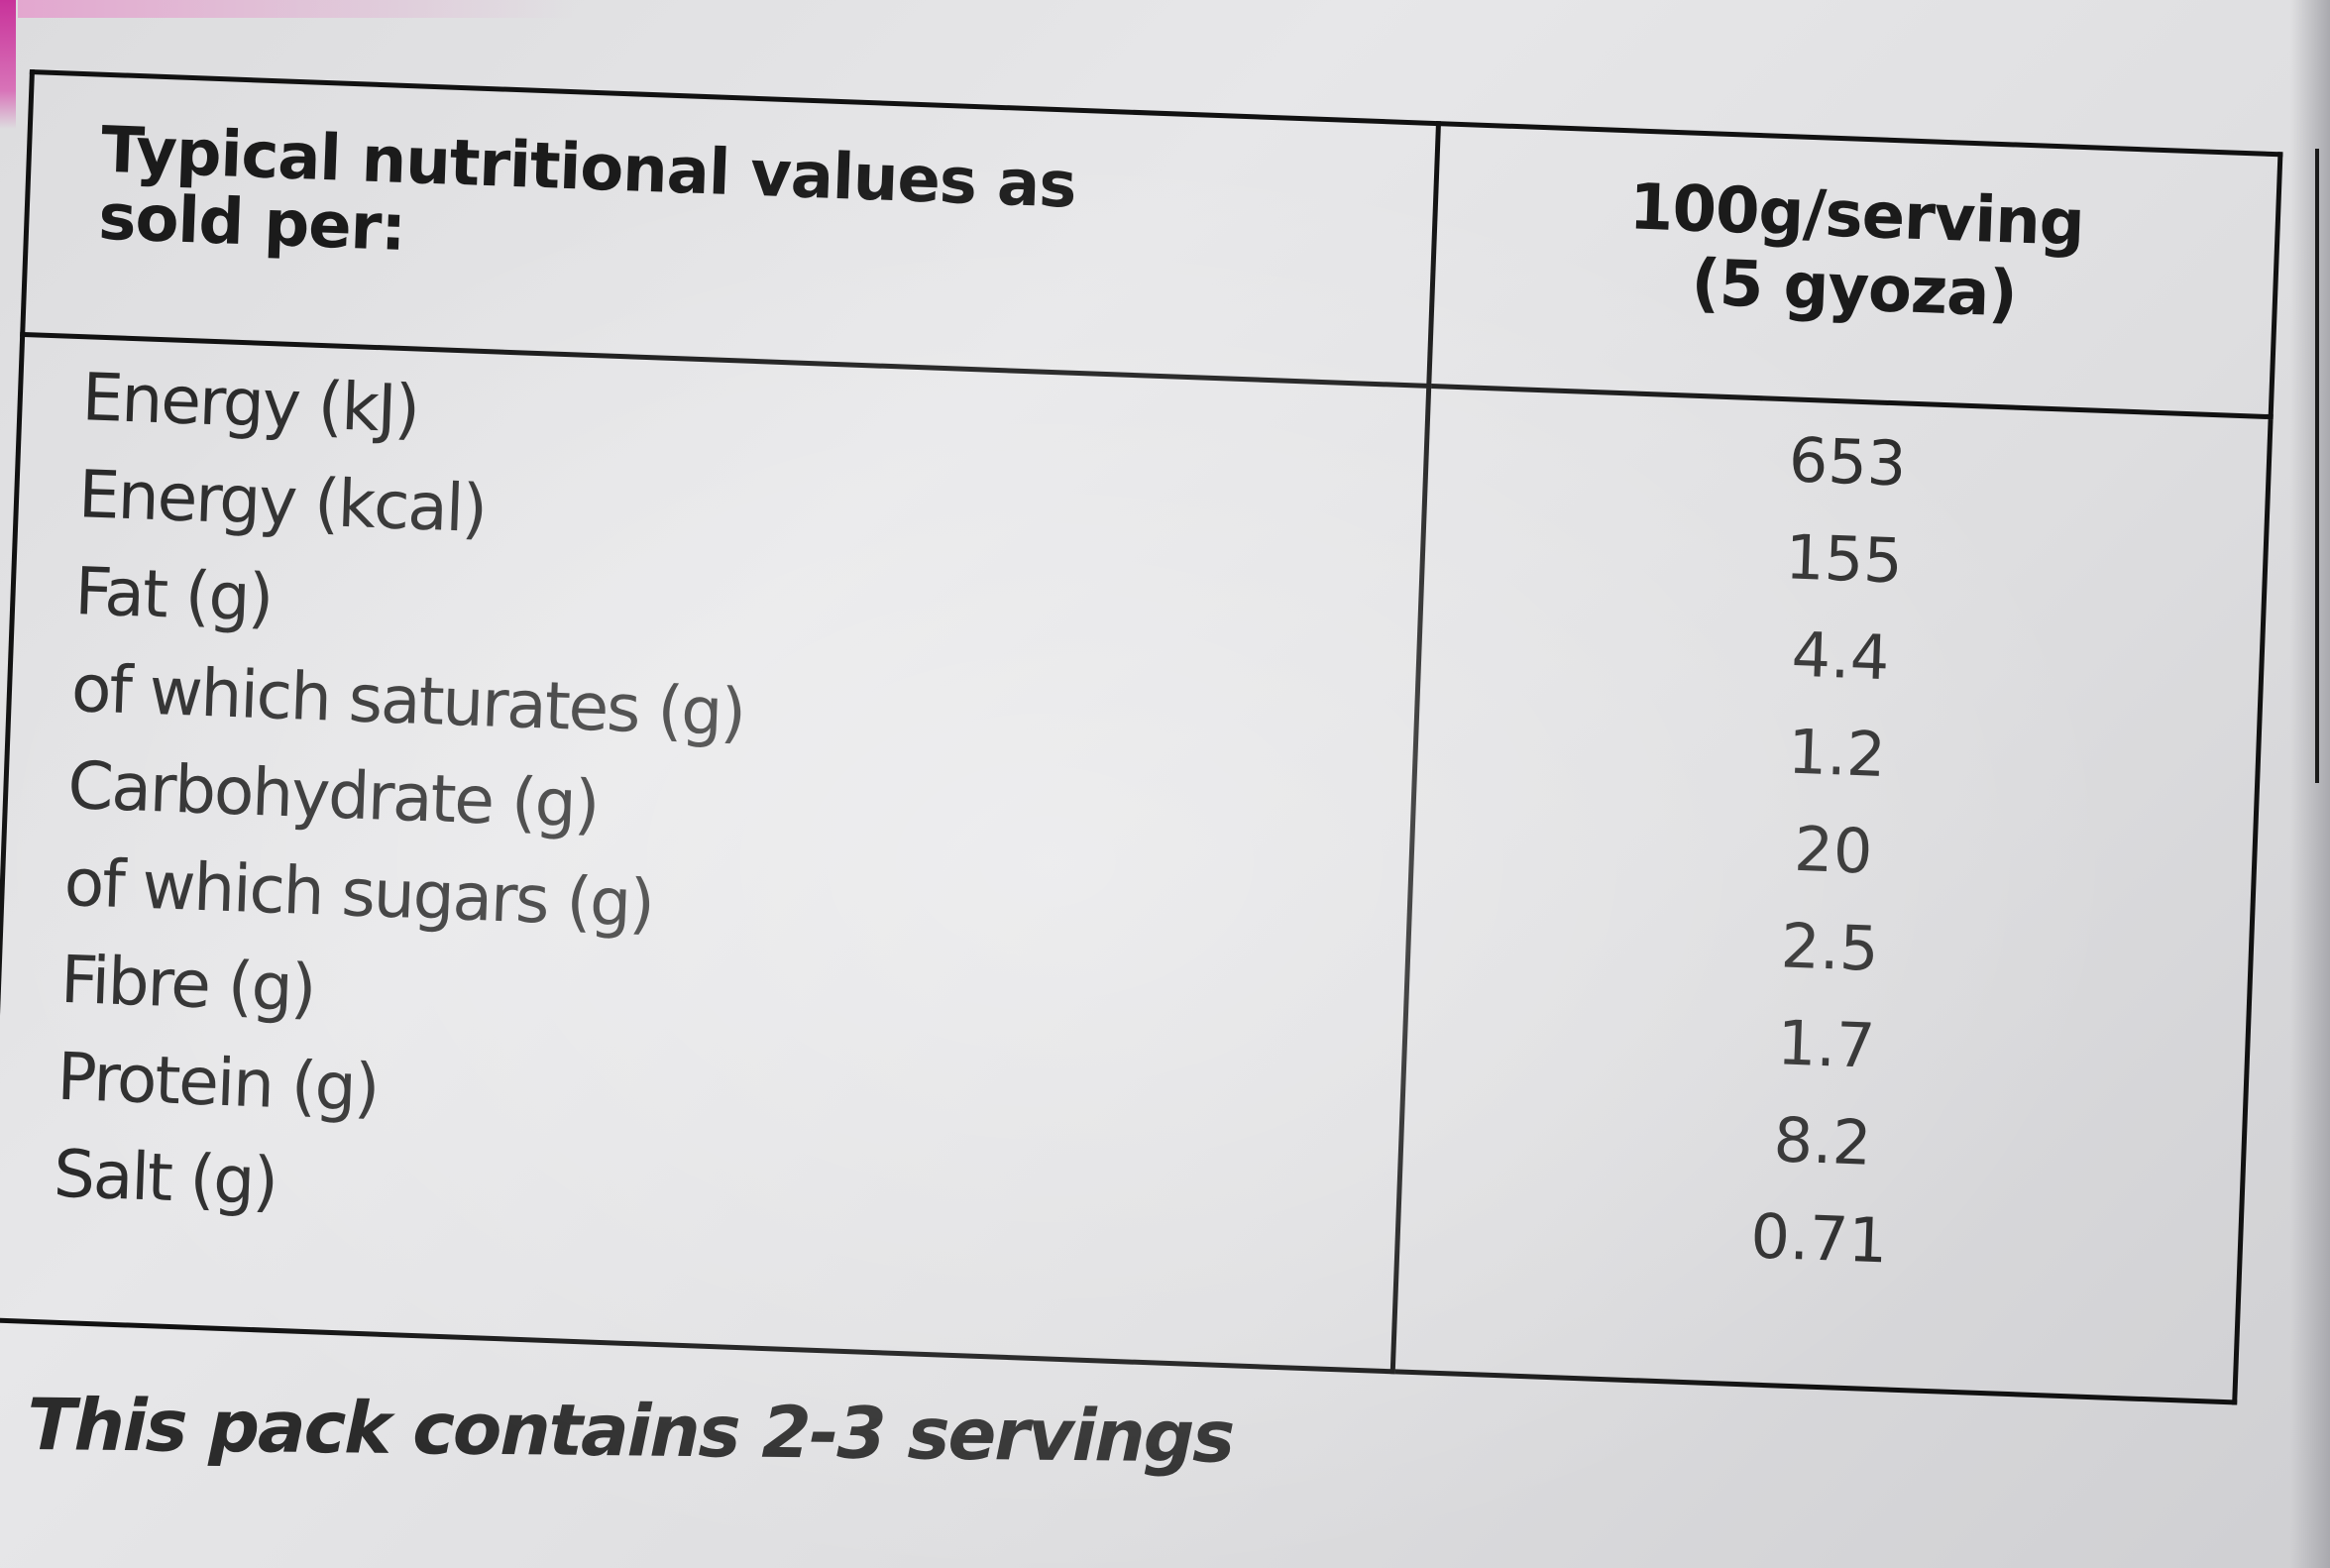 This screenshot has width=2330, height=1568. What do you see at coordinates (295, 9) in the screenshot?
I see `pink-packaging-top` at bounding box center [295, 9].